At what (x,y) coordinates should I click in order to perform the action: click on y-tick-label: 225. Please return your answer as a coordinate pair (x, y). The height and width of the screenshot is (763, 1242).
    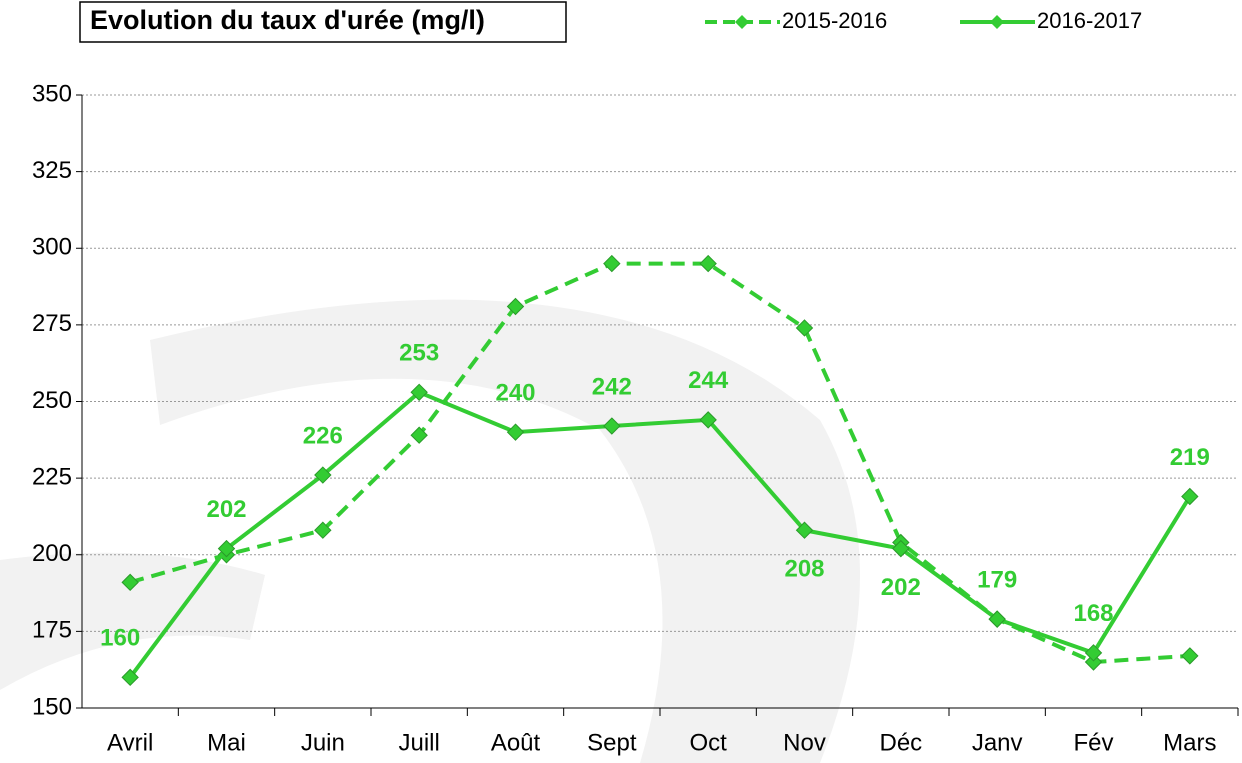
    Looking at the image, I should click on (52, 476).